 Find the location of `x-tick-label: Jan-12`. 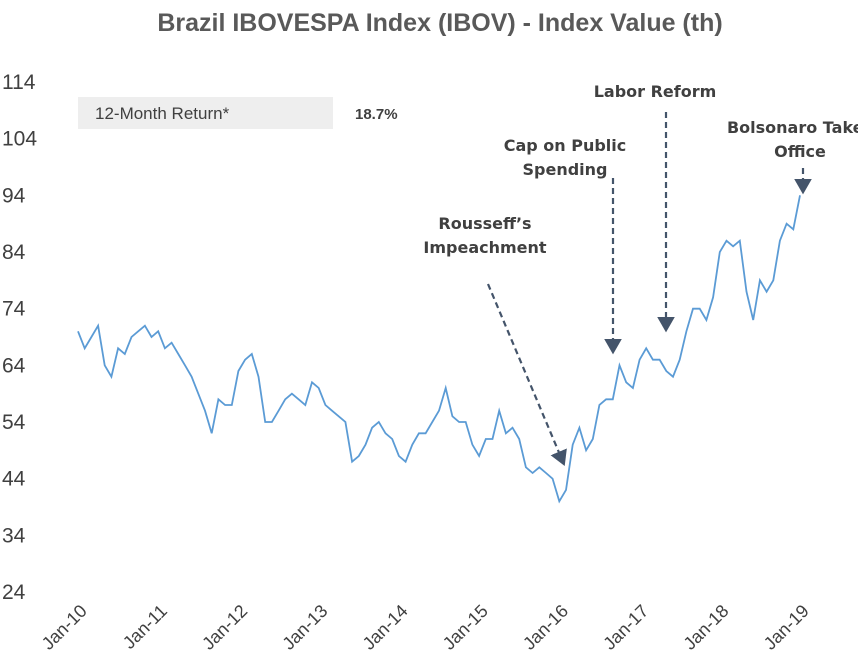

x-tick-label: Jan-12 is located at coordinates (224, 627).